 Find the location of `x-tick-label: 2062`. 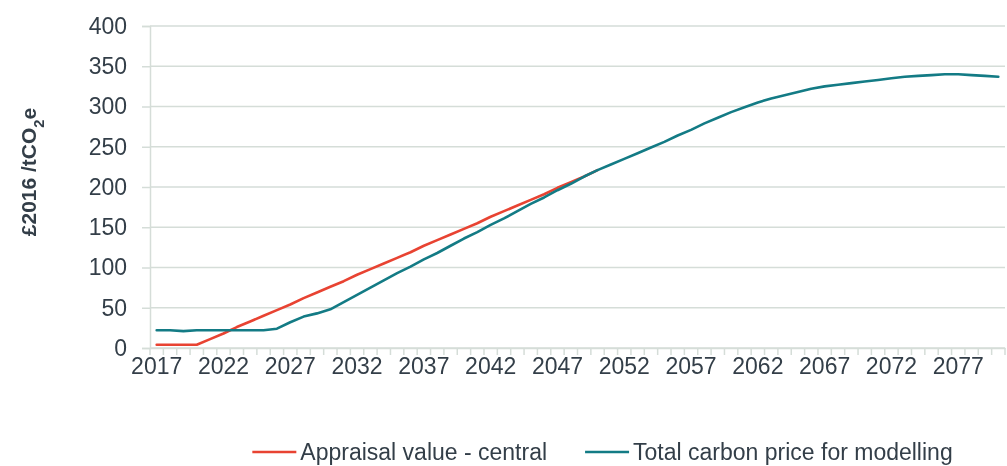

x-tick-label: 2062 is located at coordinates (758, 366).